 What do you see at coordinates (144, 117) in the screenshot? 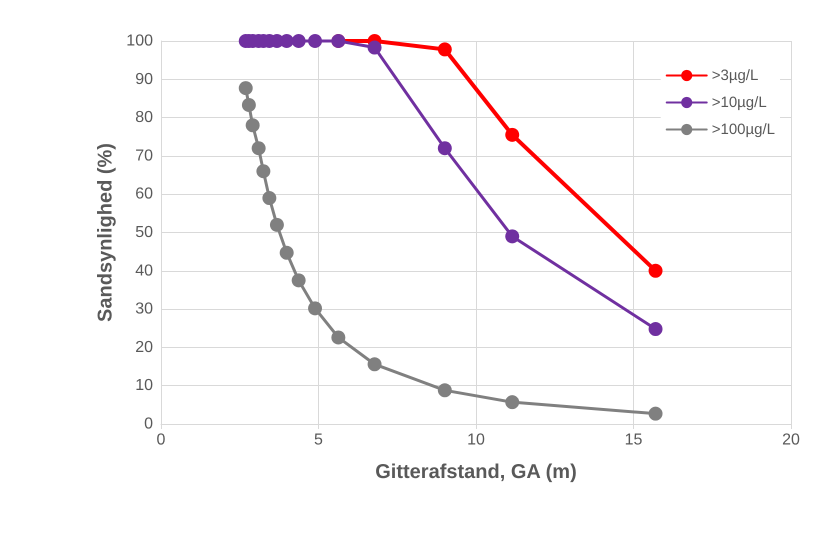
I see `y-tick-label: 80` at bounding box center [144, 117].